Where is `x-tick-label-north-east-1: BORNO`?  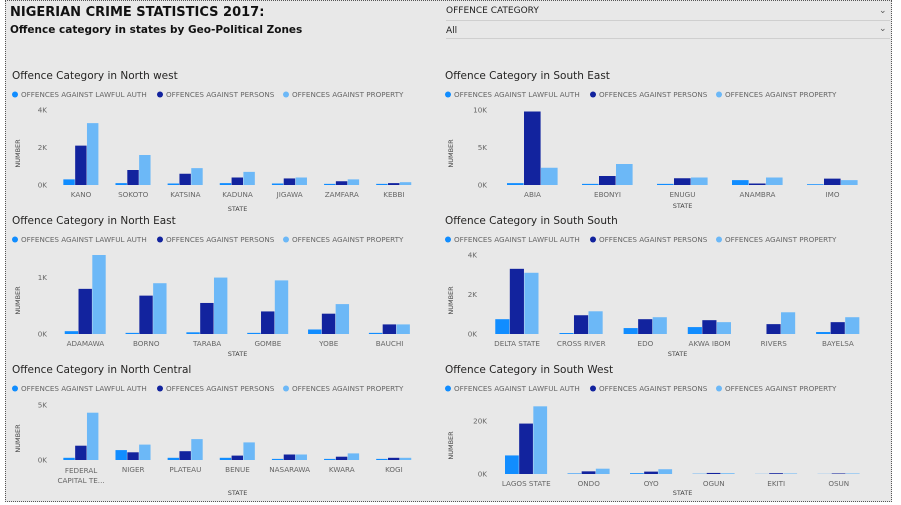 x-tick-label-north-east-1: BORNO is located at coordinates (146, 343).